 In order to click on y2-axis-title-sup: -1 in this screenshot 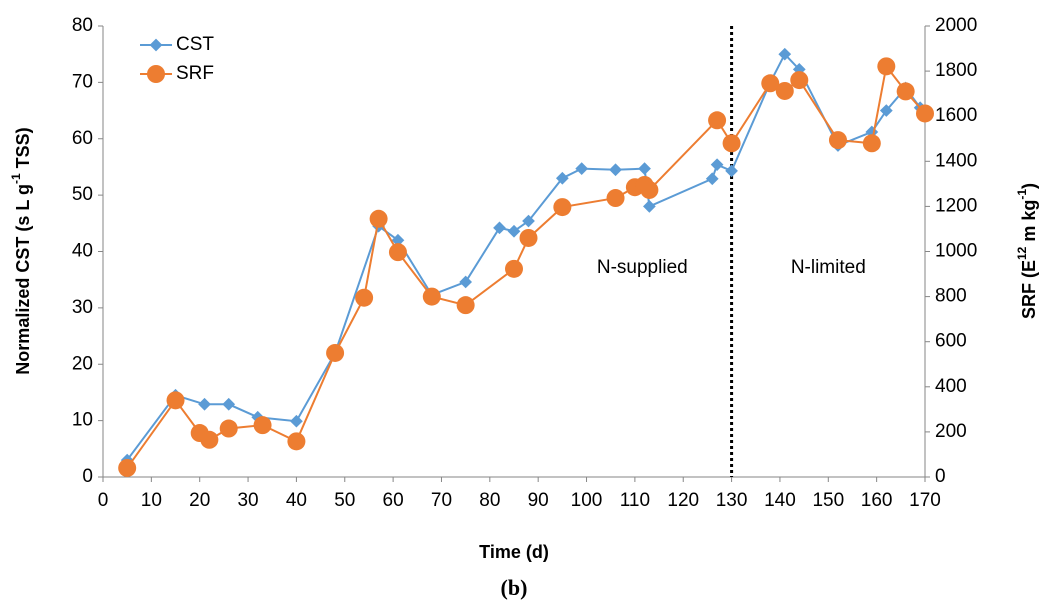, I will do `click(1022, 194)`.